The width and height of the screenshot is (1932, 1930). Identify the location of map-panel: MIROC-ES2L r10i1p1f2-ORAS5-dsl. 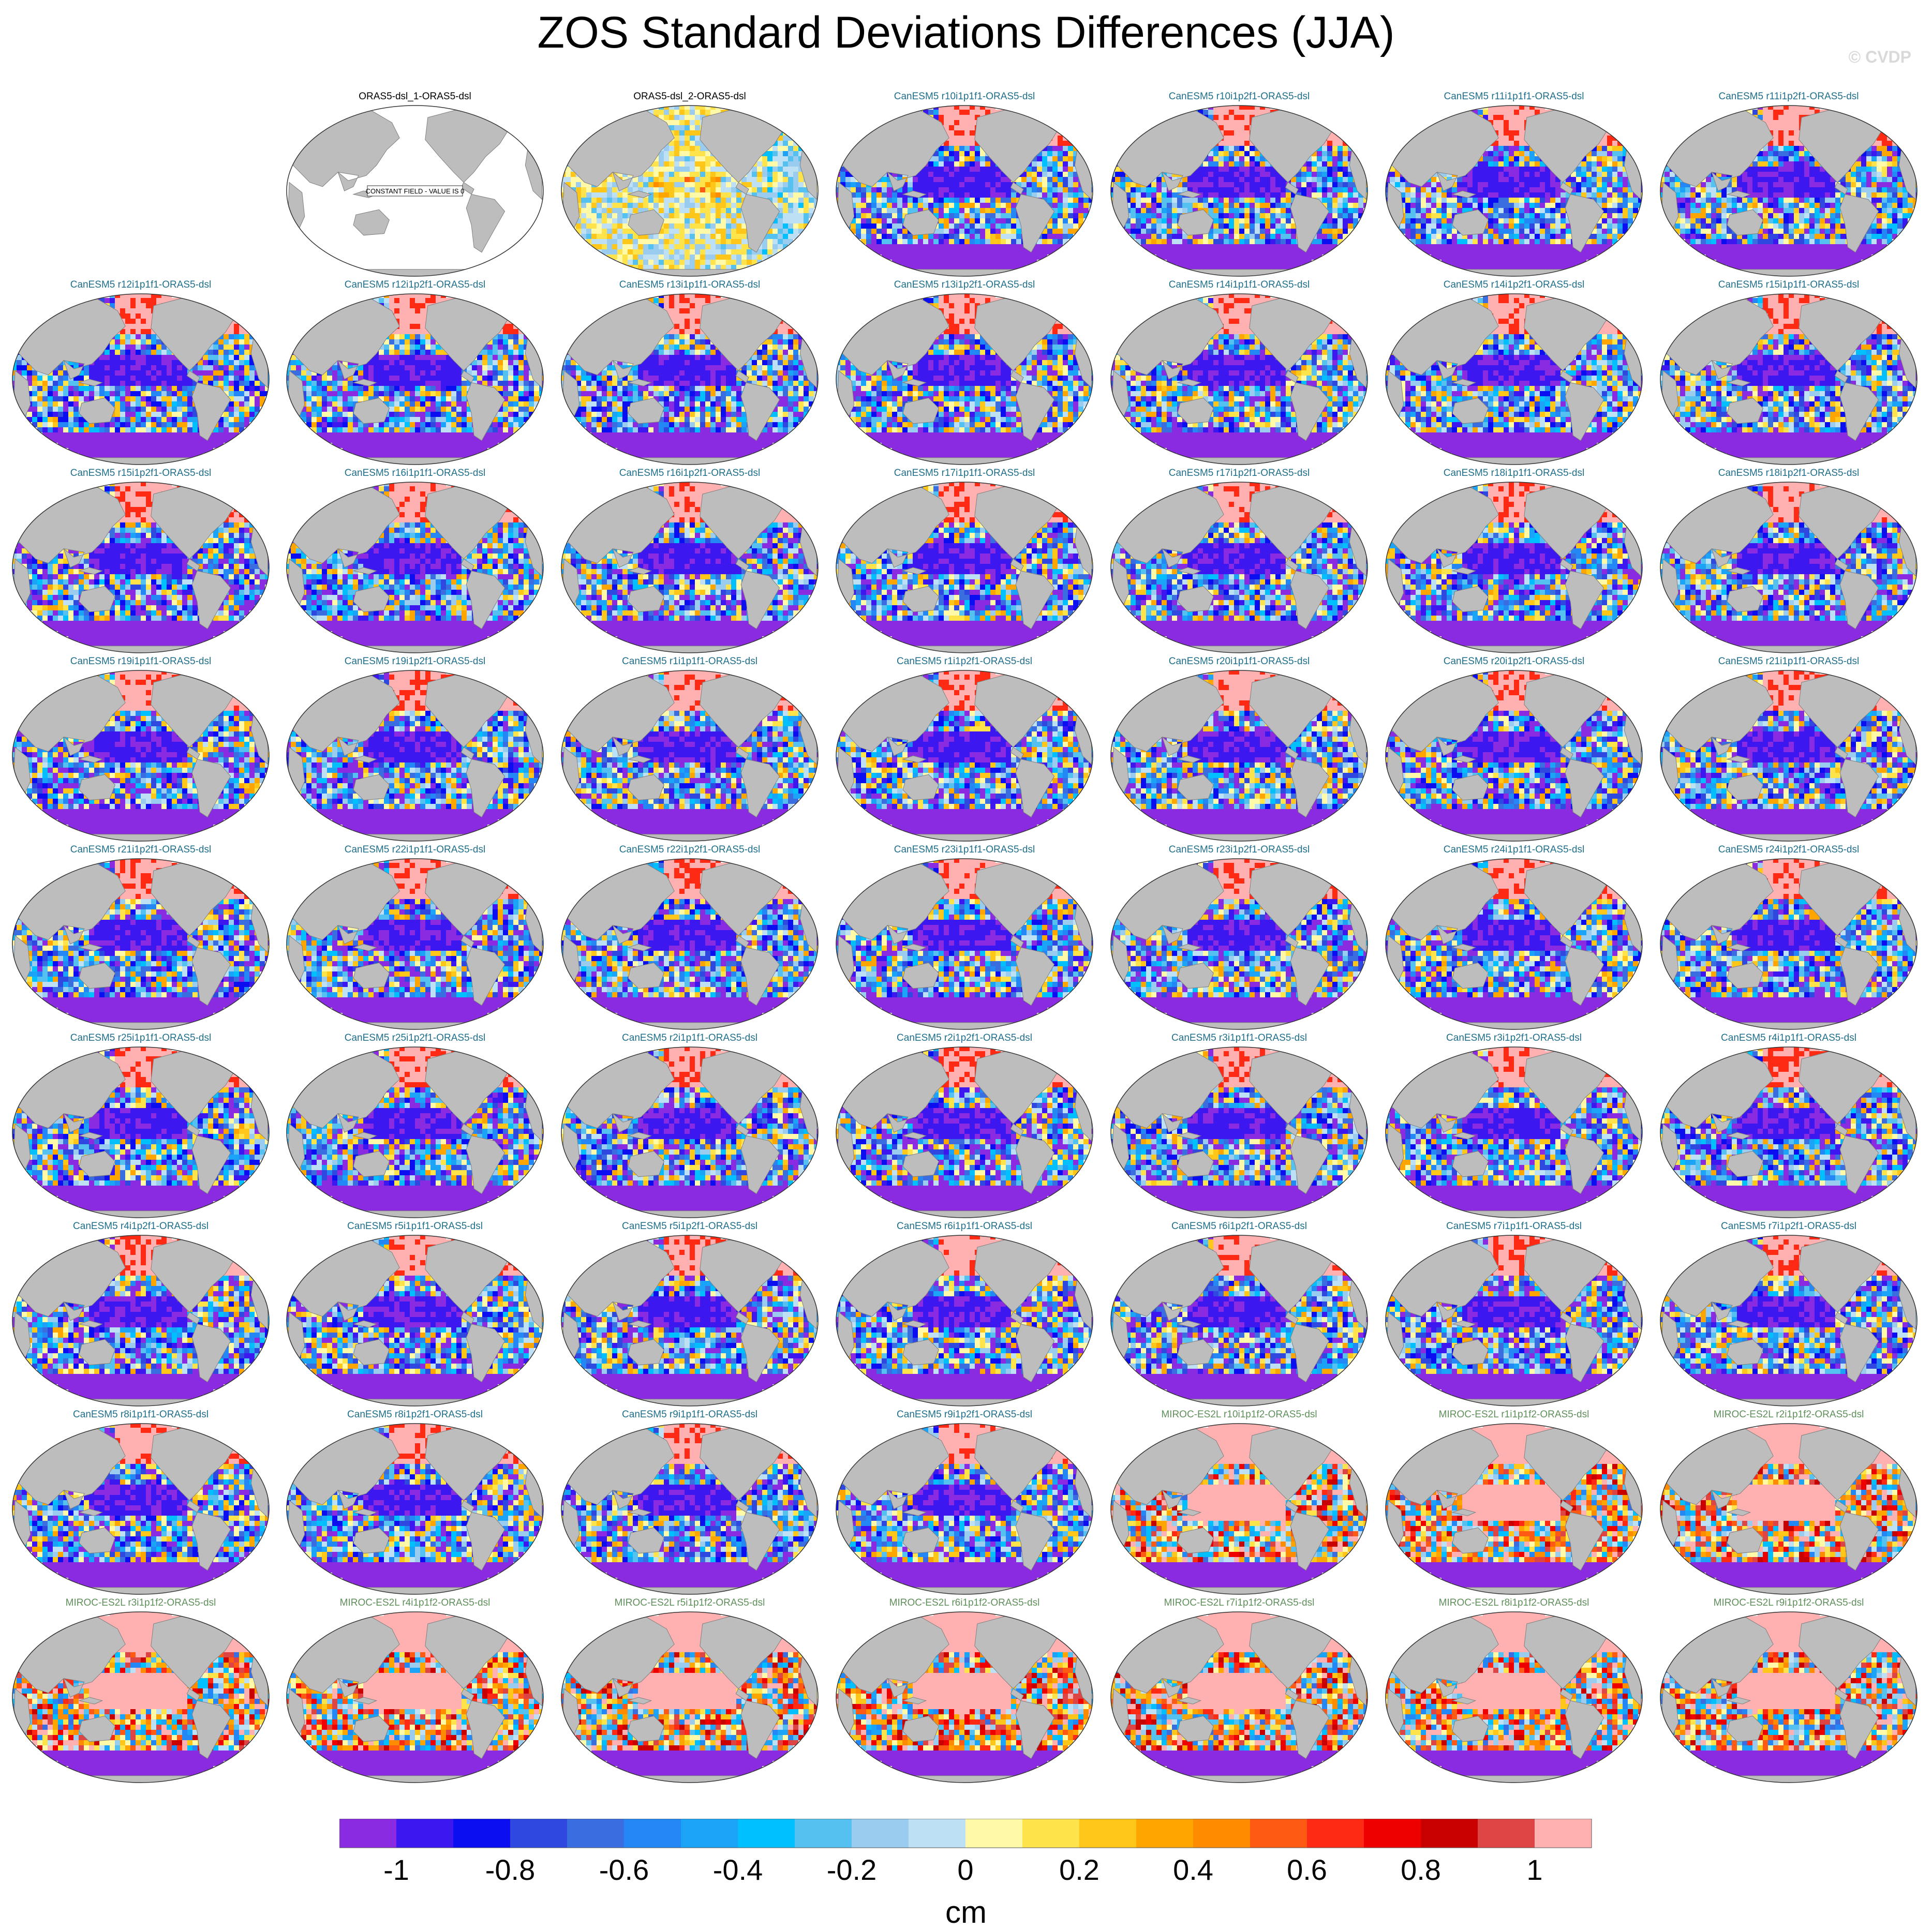
(1239, 1502).